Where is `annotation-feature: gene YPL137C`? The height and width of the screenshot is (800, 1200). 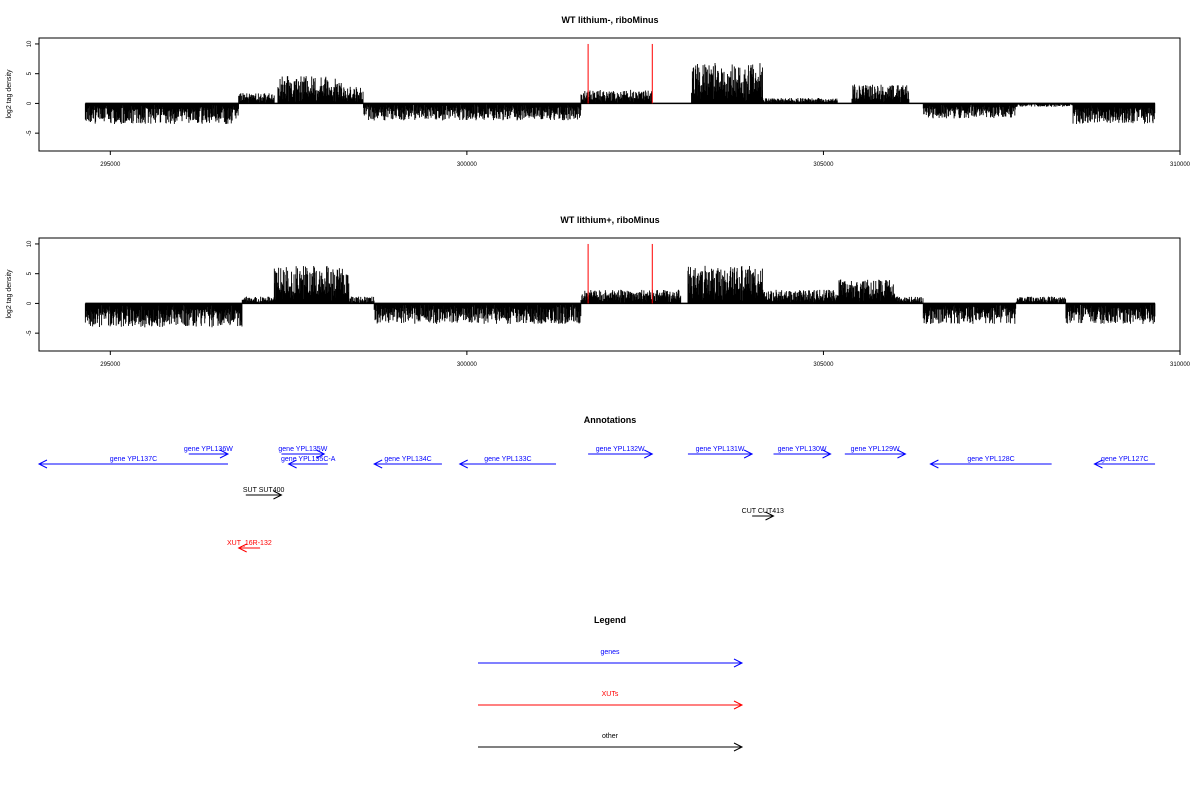 annotation-feature: gene YPL137C is located at coordinates (132, 462).